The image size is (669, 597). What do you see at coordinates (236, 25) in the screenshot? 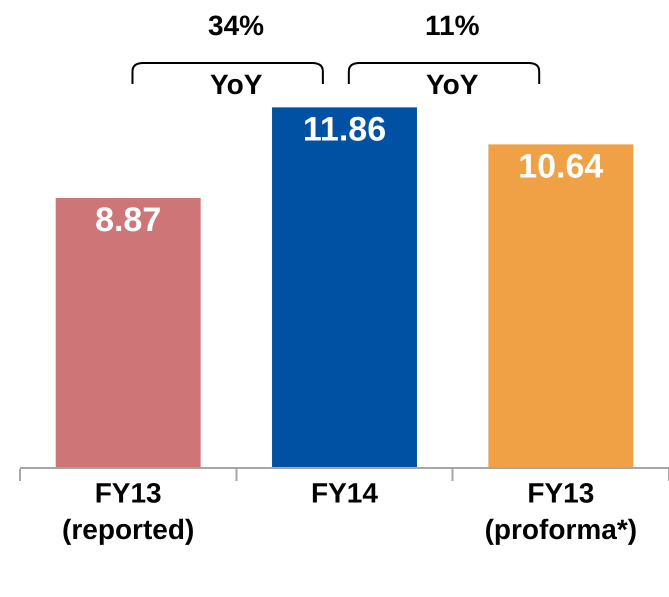
I see `annotation: 34%` at bounding box center [236, 25].